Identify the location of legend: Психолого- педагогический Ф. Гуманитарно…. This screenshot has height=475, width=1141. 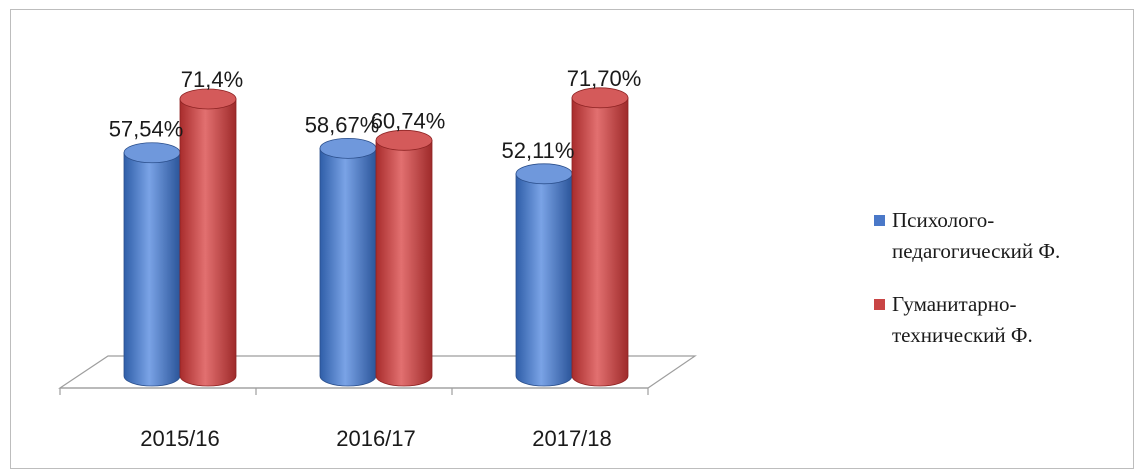
(999, 289).